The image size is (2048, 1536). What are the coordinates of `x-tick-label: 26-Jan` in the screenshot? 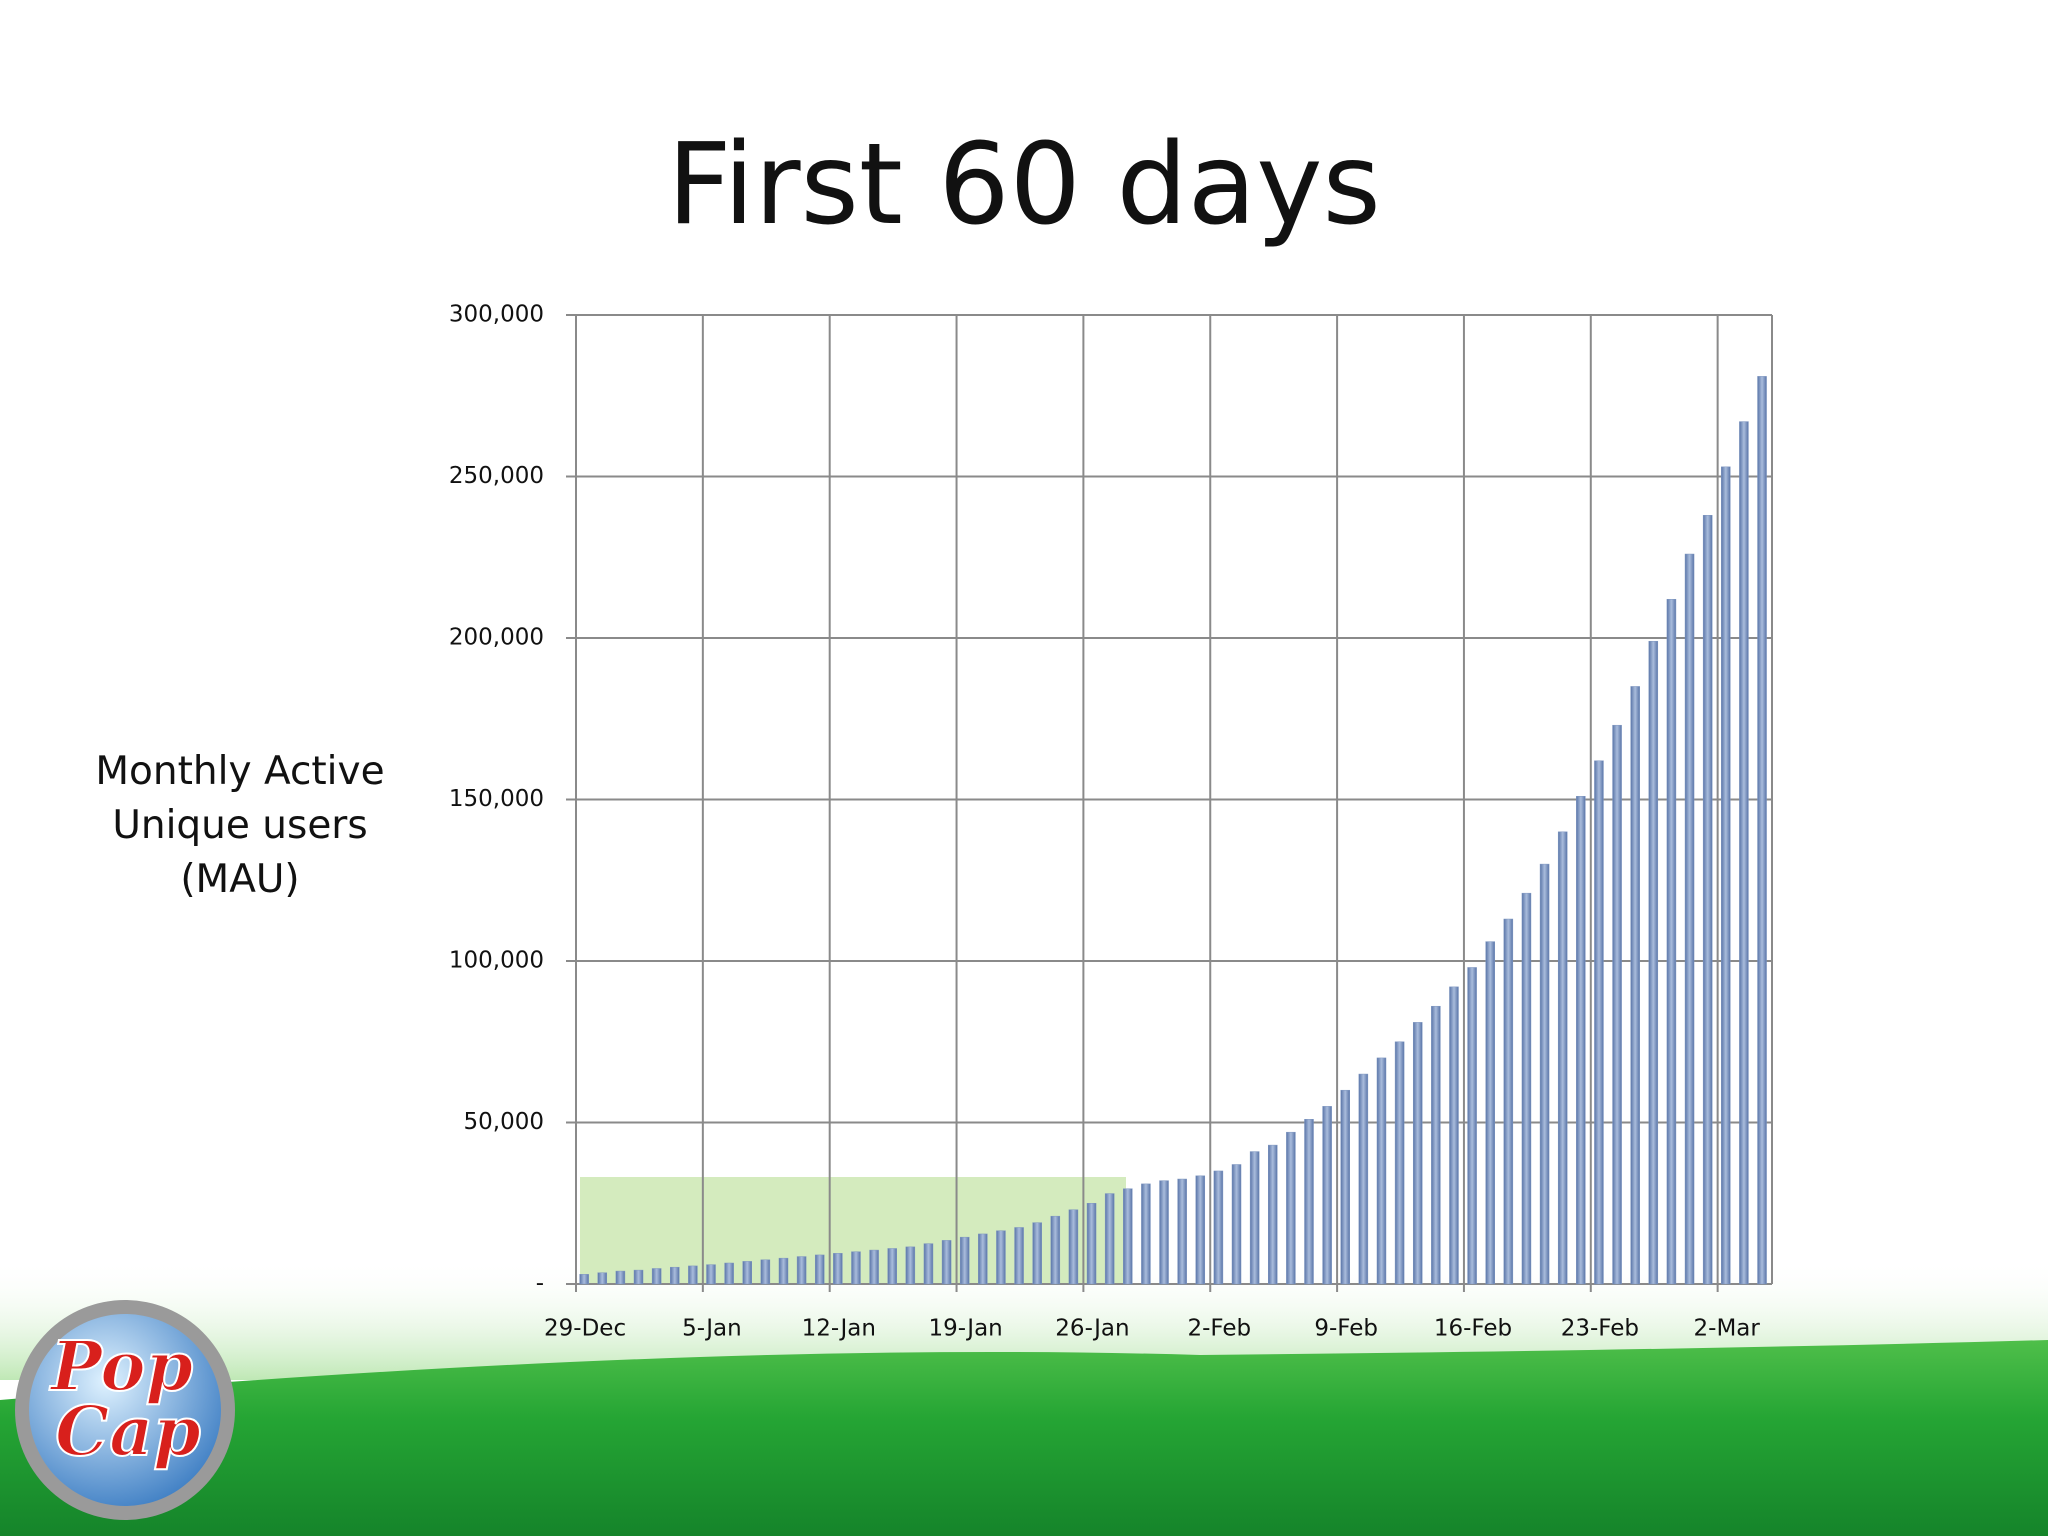 It's located at (1092, 1329).